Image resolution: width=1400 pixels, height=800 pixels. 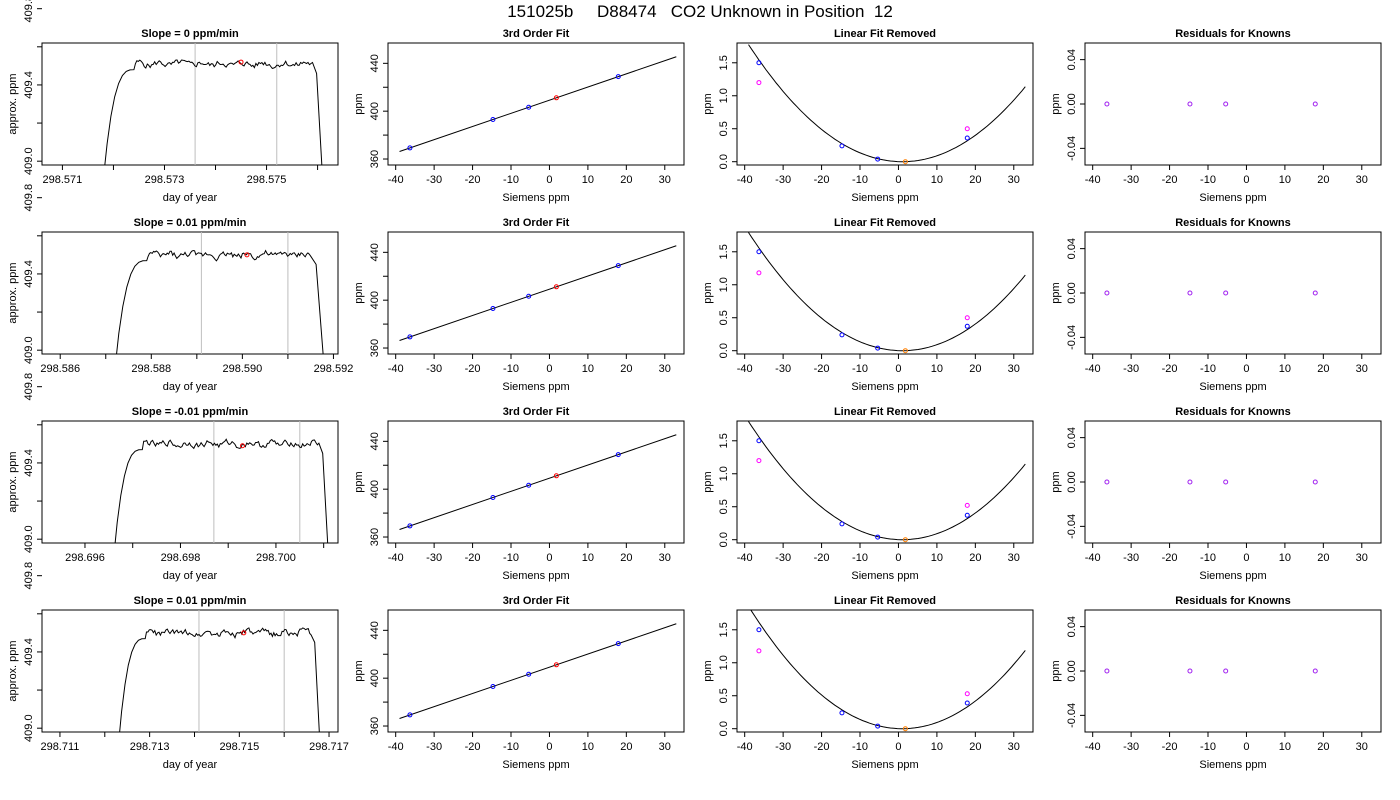 What do you see at coordinates (190, 601) in the screenshot?
I see `panel-title: Slope = 0.01 ppm/min` at bounding box center [190, 601].